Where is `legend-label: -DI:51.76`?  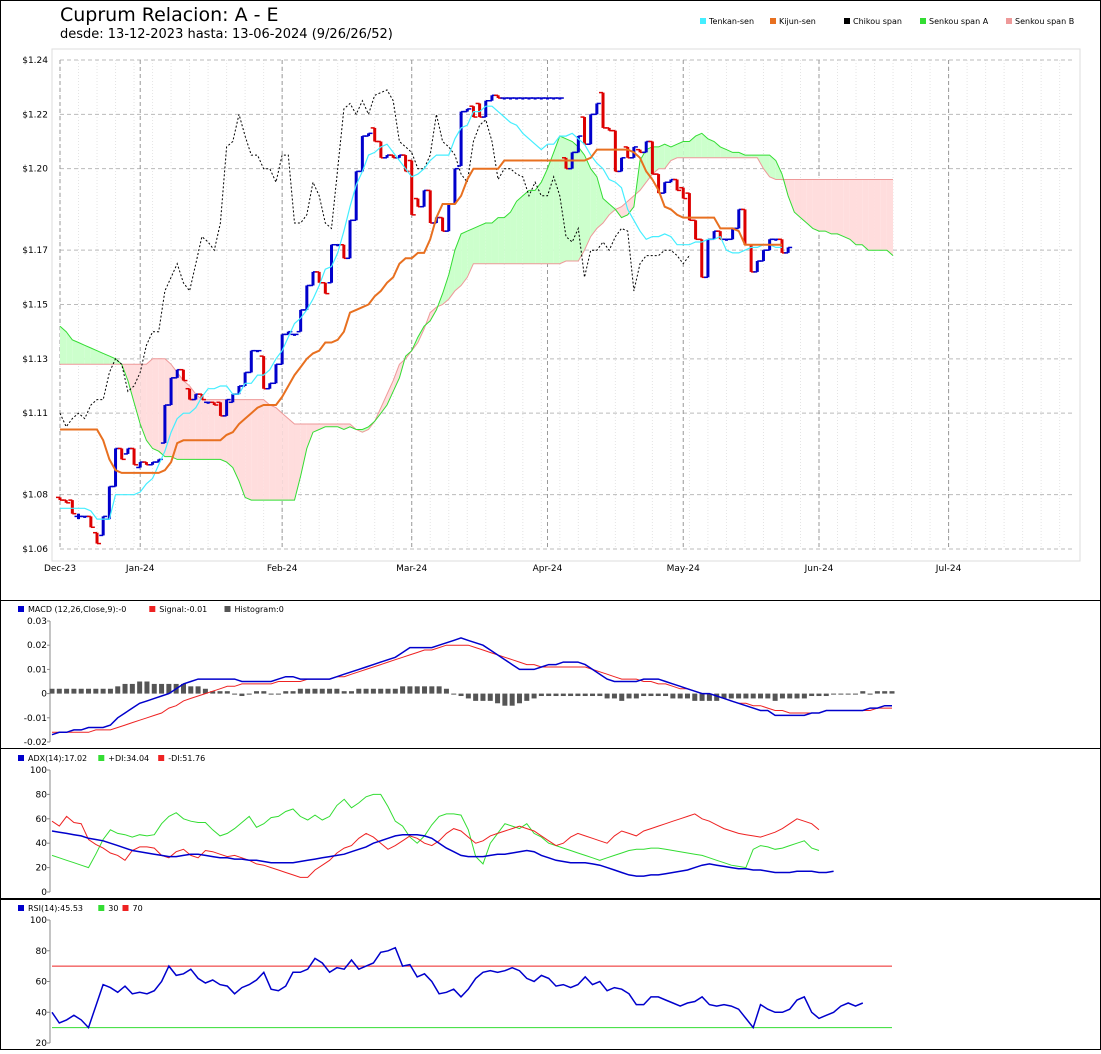
legend-label: -DI:51.76 is located at coordinates (186, 758).